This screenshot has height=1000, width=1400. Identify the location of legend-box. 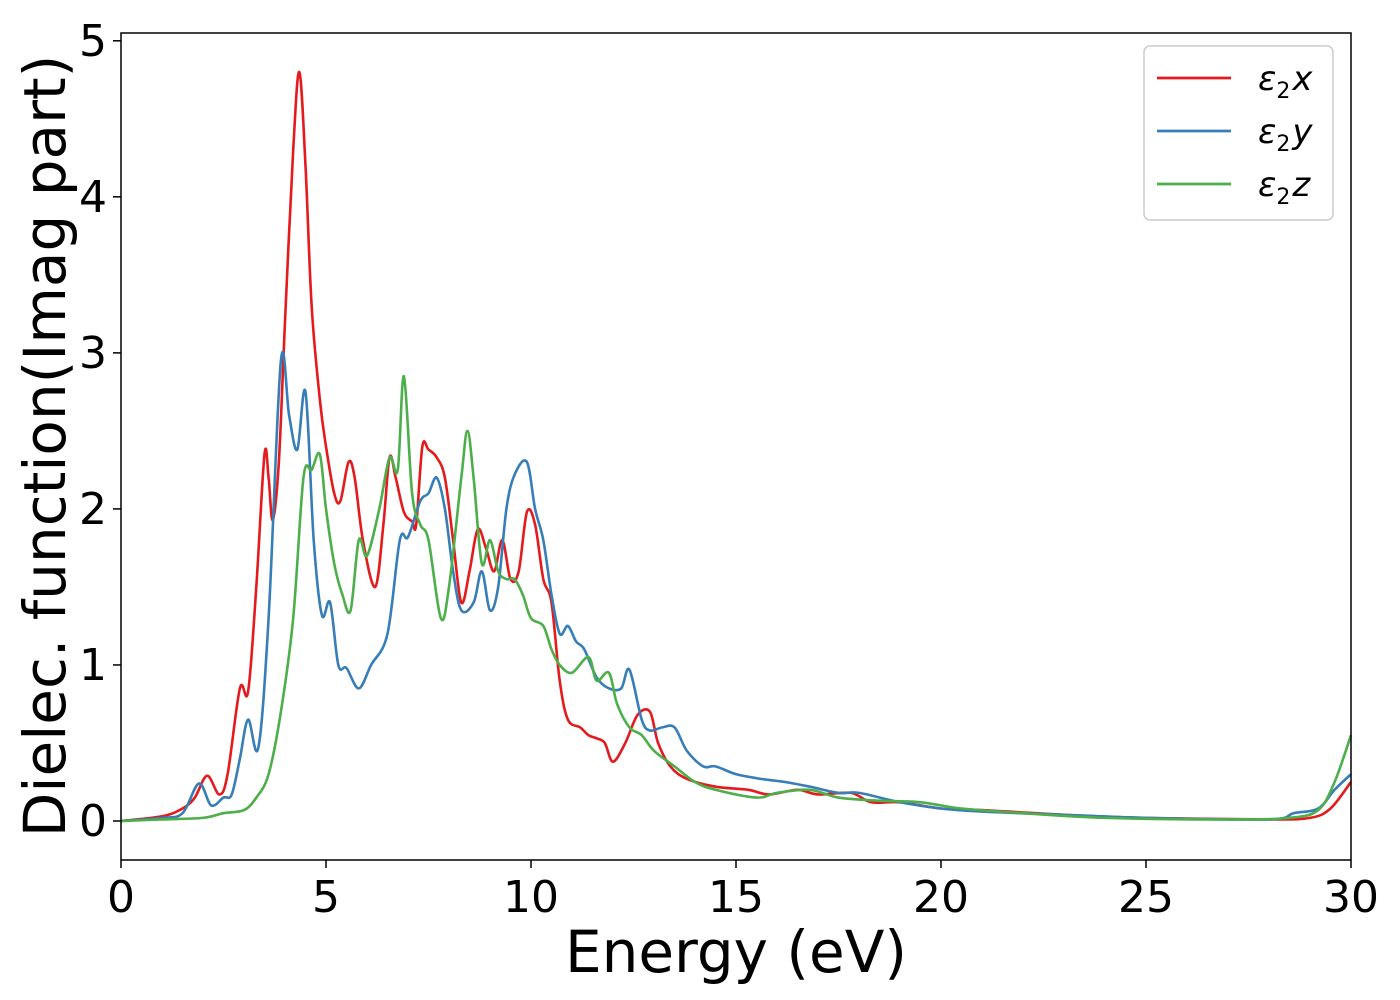
(1238, 133).